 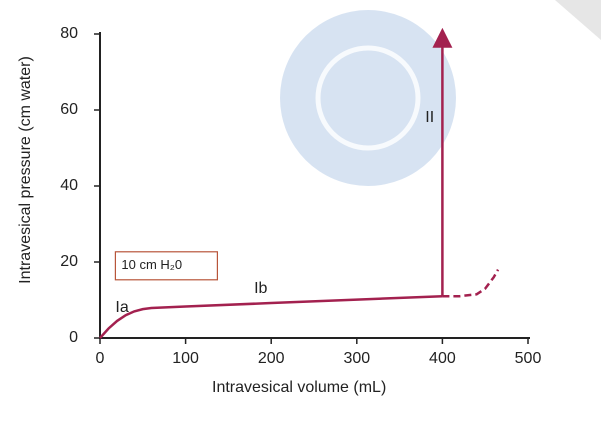 I want to click on x-tick-label: 300, so click(x=356, y=358).